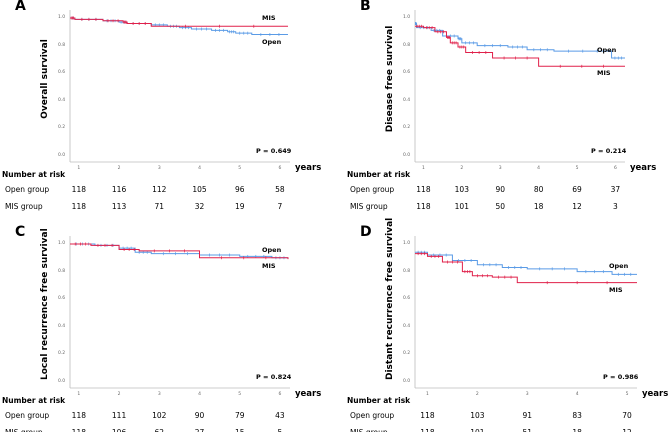 Image resolution: width=669 pixels, height=432 pixels. Describe the element at coordinates (239, 189) in the screenshot. I see `risk-open-value: 96` at that location.